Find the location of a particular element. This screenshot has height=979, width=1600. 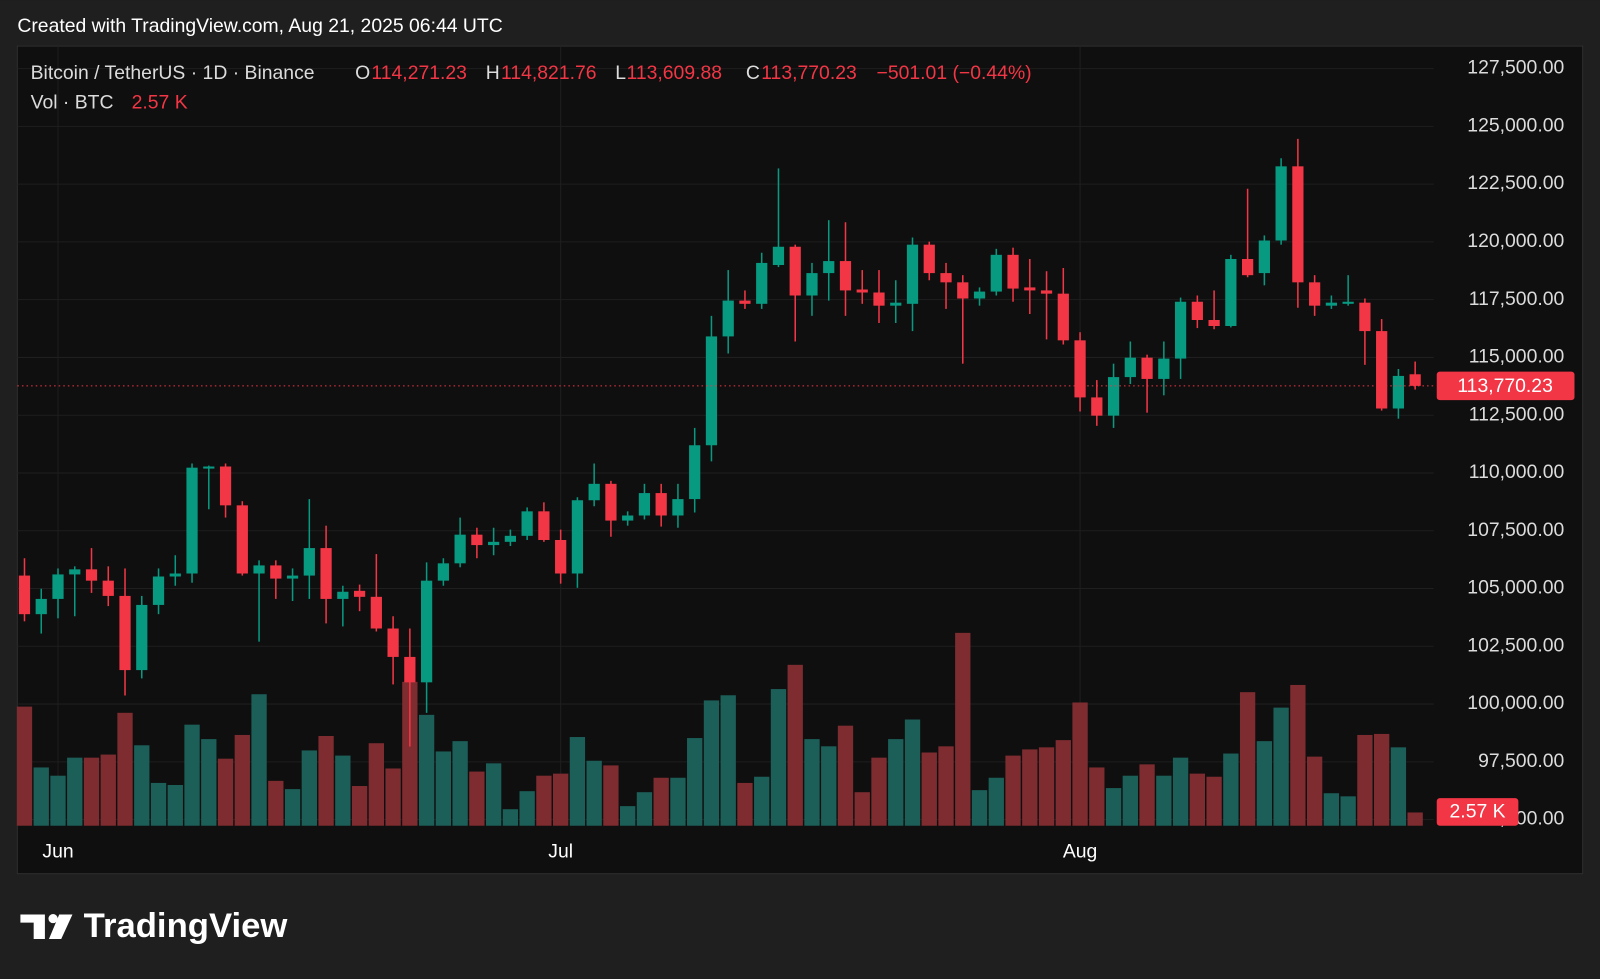

y-tick-label: 122,500.00 is located at coordinates (1515, 183).